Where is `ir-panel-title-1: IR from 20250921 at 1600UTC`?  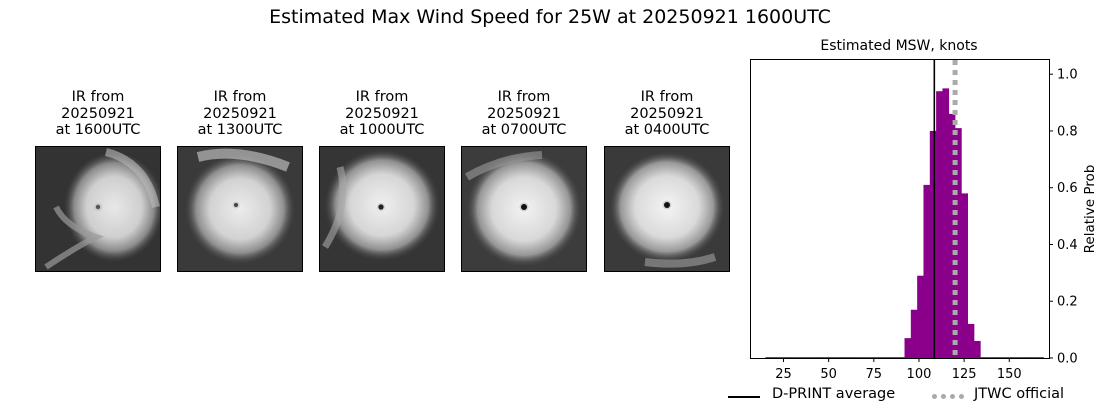 ir-panel-title-1: IR from 20250921 at 1600UTC is located at coordinates (98, 113).